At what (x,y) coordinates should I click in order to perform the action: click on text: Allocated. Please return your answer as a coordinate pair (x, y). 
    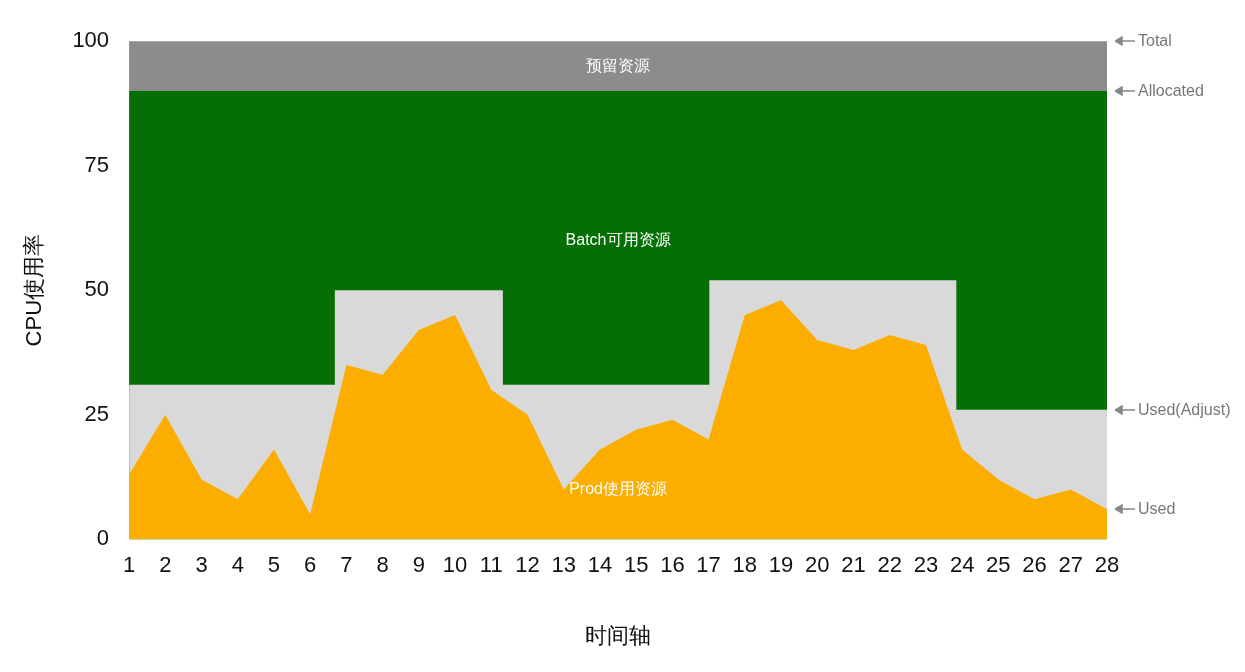
    Looking at the image, I should click on (1171, 91).